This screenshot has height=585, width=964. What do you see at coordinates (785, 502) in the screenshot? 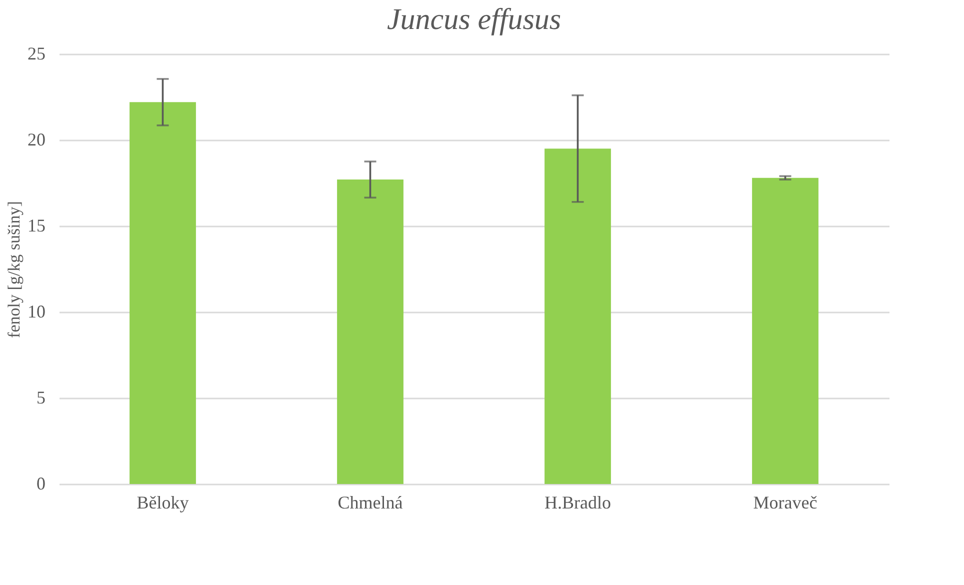
I see `x-tick-label: Moraveč` at bounding box center [785, 502].